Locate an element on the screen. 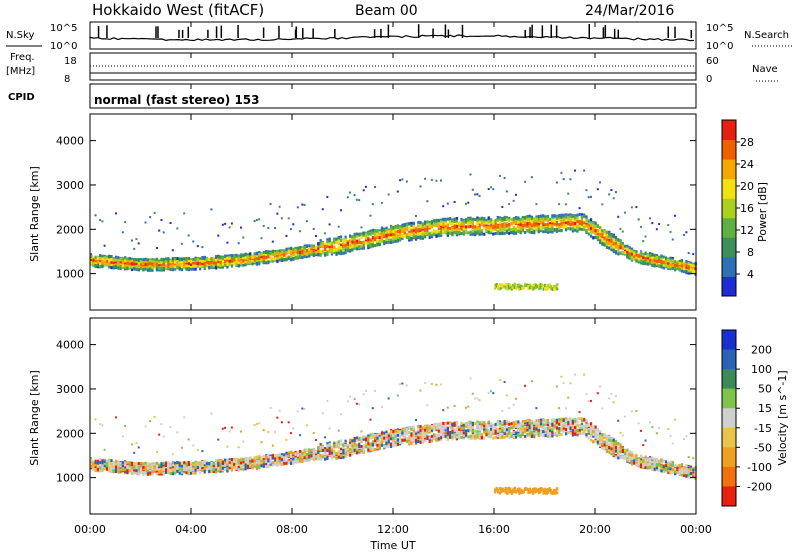 This screenshot has width=800, height=554. colorbar-tick-label: 20 is located at coordinates (747, 186).